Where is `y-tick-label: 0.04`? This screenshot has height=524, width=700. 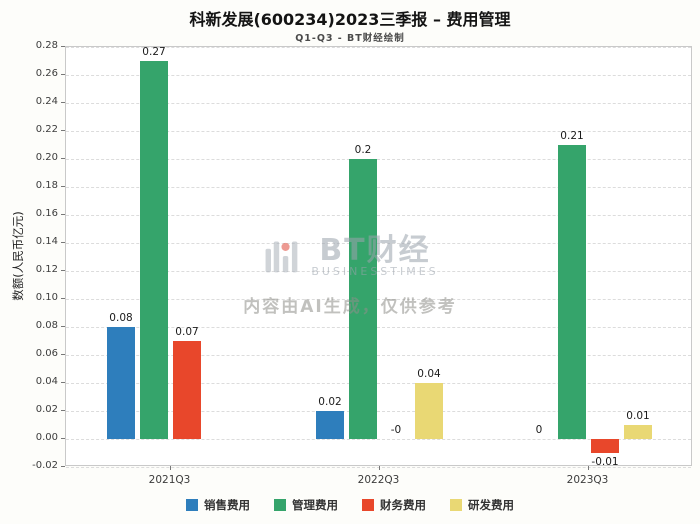 y-tick-label: 0.04 is located at coordinates (46, 381).